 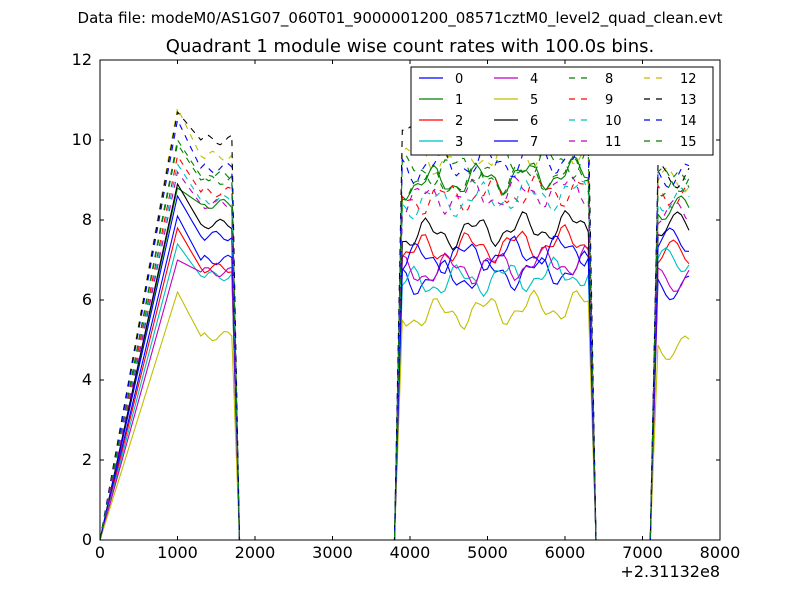 I want to click on y-tick-label: 8, so click(x=87, y=219).